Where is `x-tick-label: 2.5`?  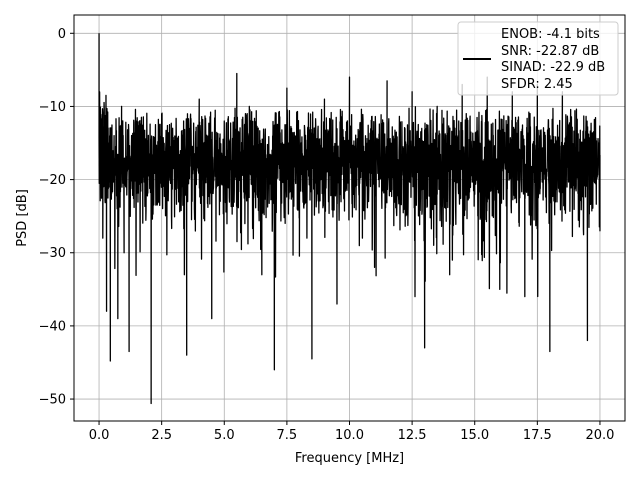
x-tick-label: 2.5 is located at coordinates (161, 435).